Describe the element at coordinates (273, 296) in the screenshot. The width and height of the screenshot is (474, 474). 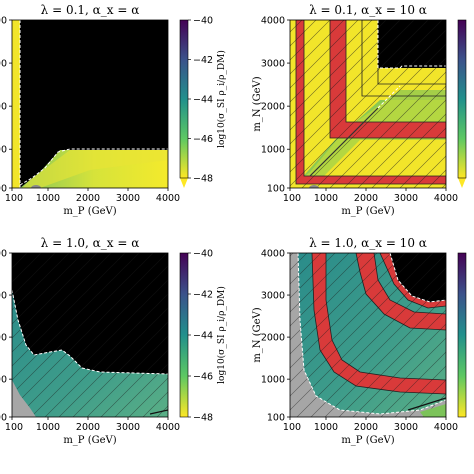
I see `panel-4-ytick-label: 3000` at that location.